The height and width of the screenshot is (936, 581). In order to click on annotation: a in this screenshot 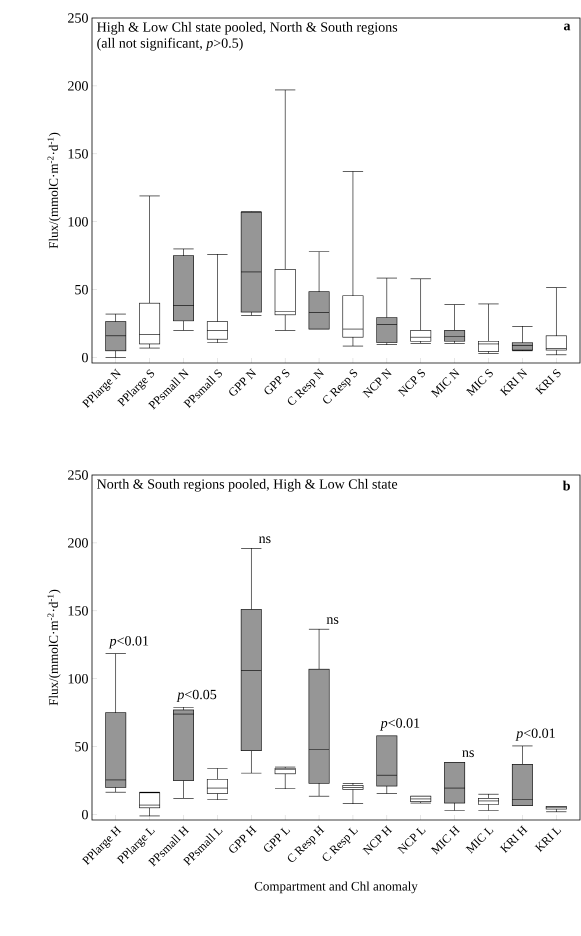, I will do `click(567, 27)`.